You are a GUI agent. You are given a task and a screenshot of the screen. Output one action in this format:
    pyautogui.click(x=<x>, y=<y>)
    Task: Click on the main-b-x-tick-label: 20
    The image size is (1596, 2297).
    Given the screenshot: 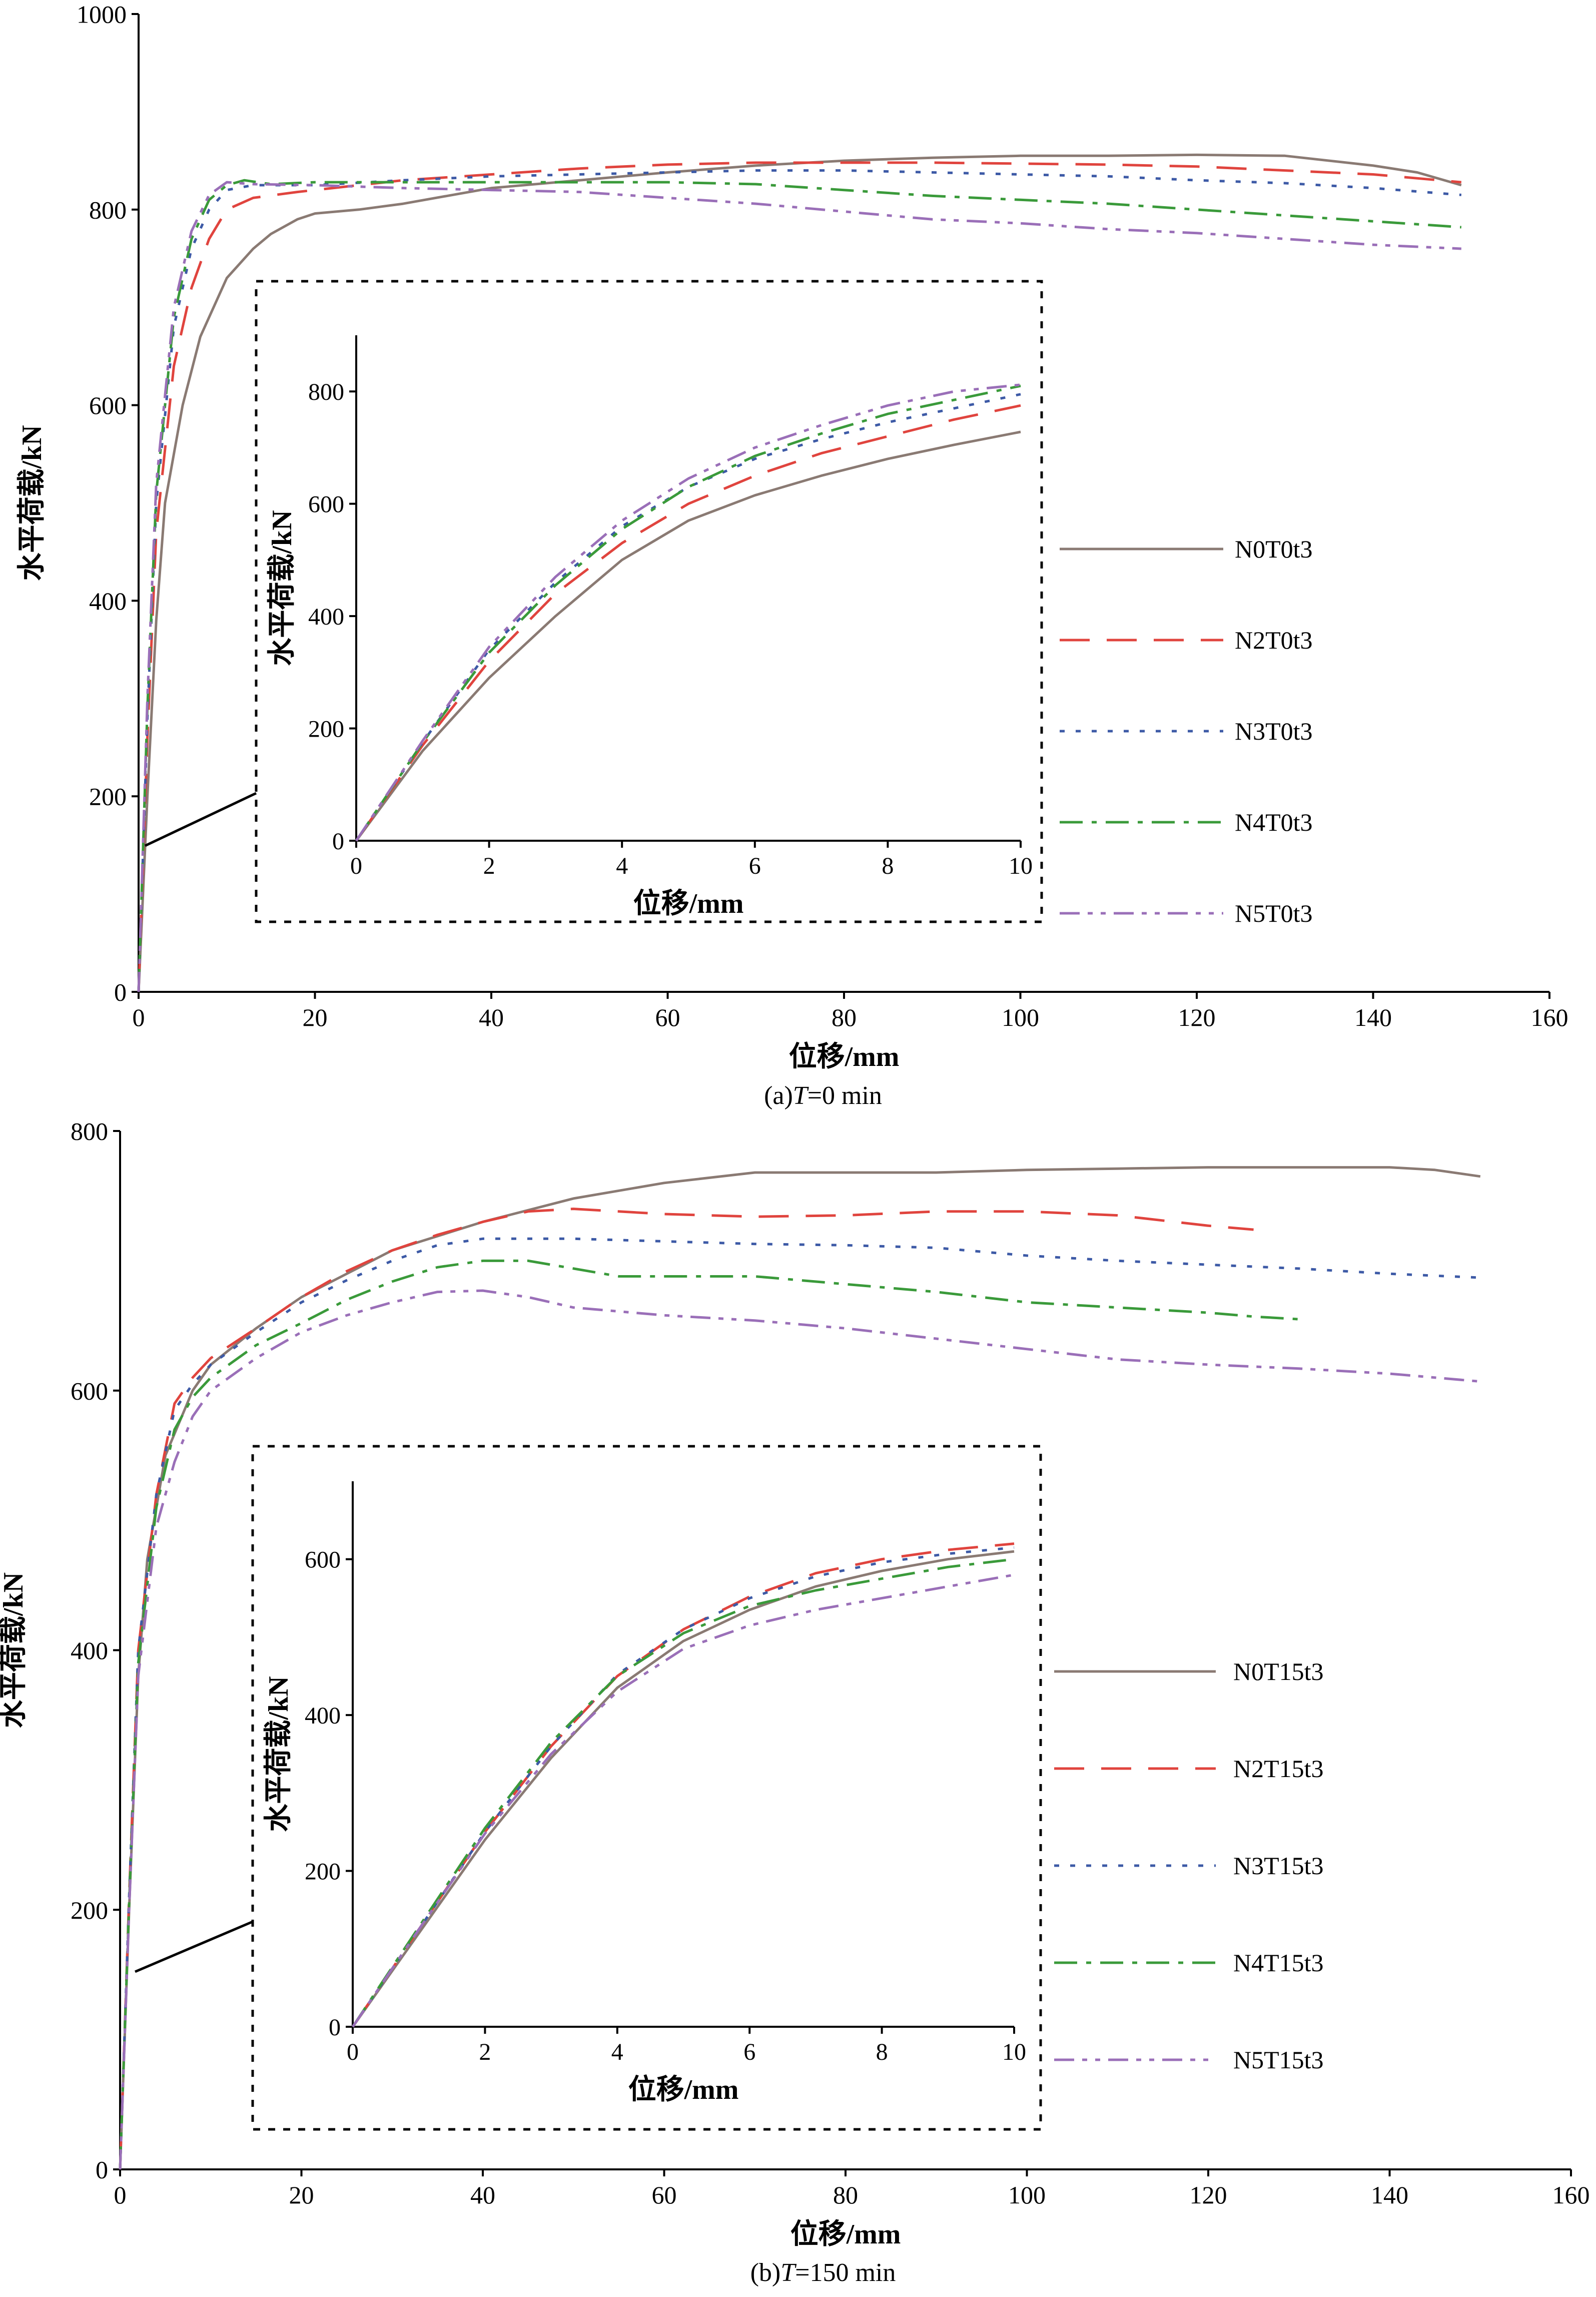 What is the action you would take?
    pyautogui.click(x=301, y=2195)
    